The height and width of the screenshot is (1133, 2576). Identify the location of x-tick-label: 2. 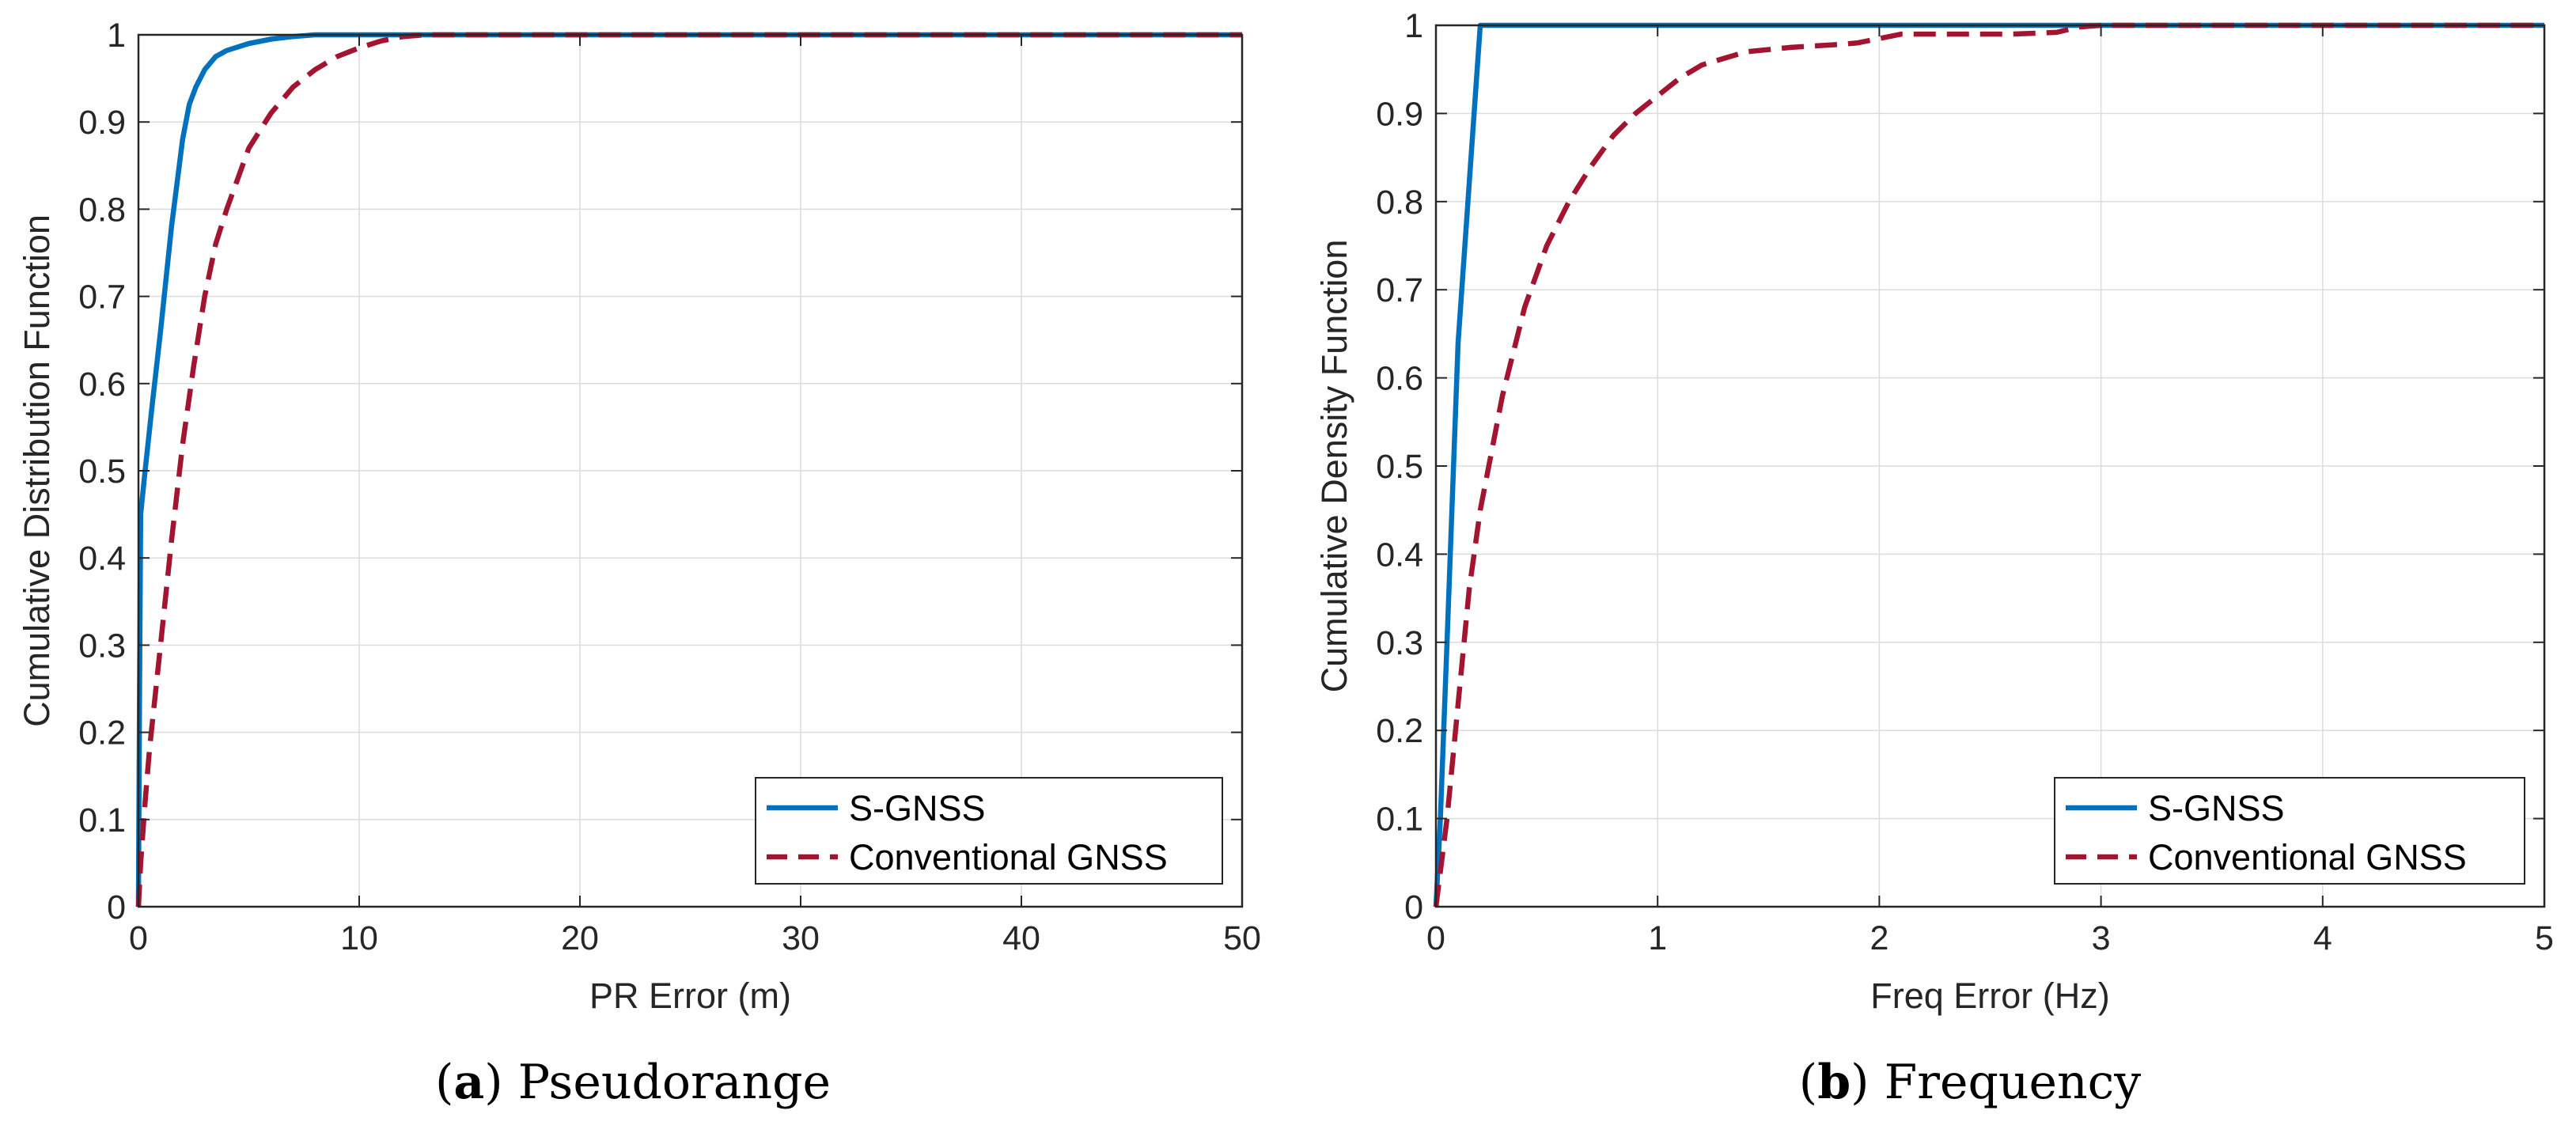
(1879, 938).